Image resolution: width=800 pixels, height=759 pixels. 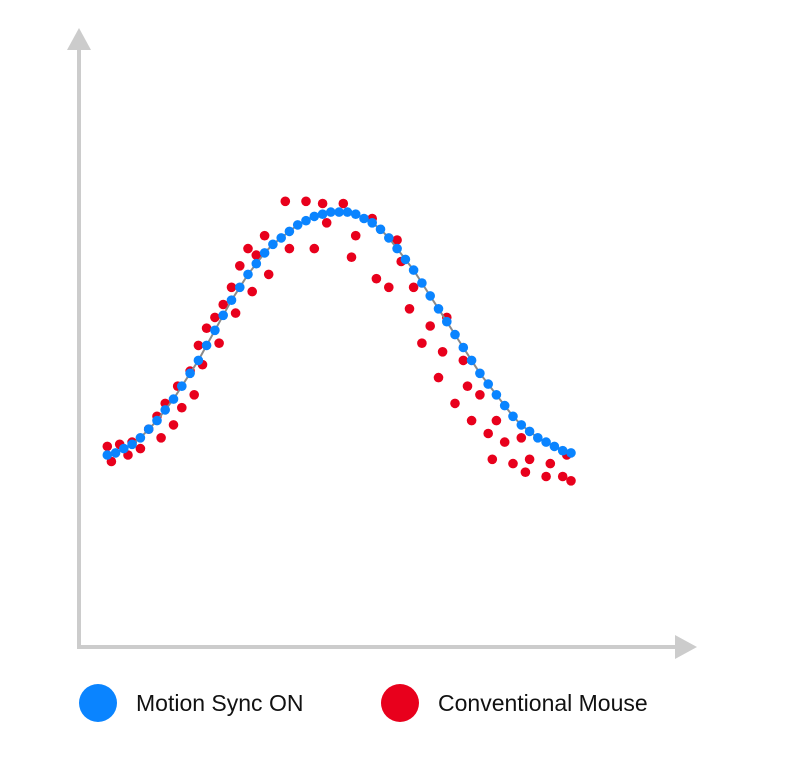 What do you see at coordinates (543, 703) in the screenshot?
I see `legend-label-conventional-mouse: Conventional Mouse` at bounding box center [543, 703].